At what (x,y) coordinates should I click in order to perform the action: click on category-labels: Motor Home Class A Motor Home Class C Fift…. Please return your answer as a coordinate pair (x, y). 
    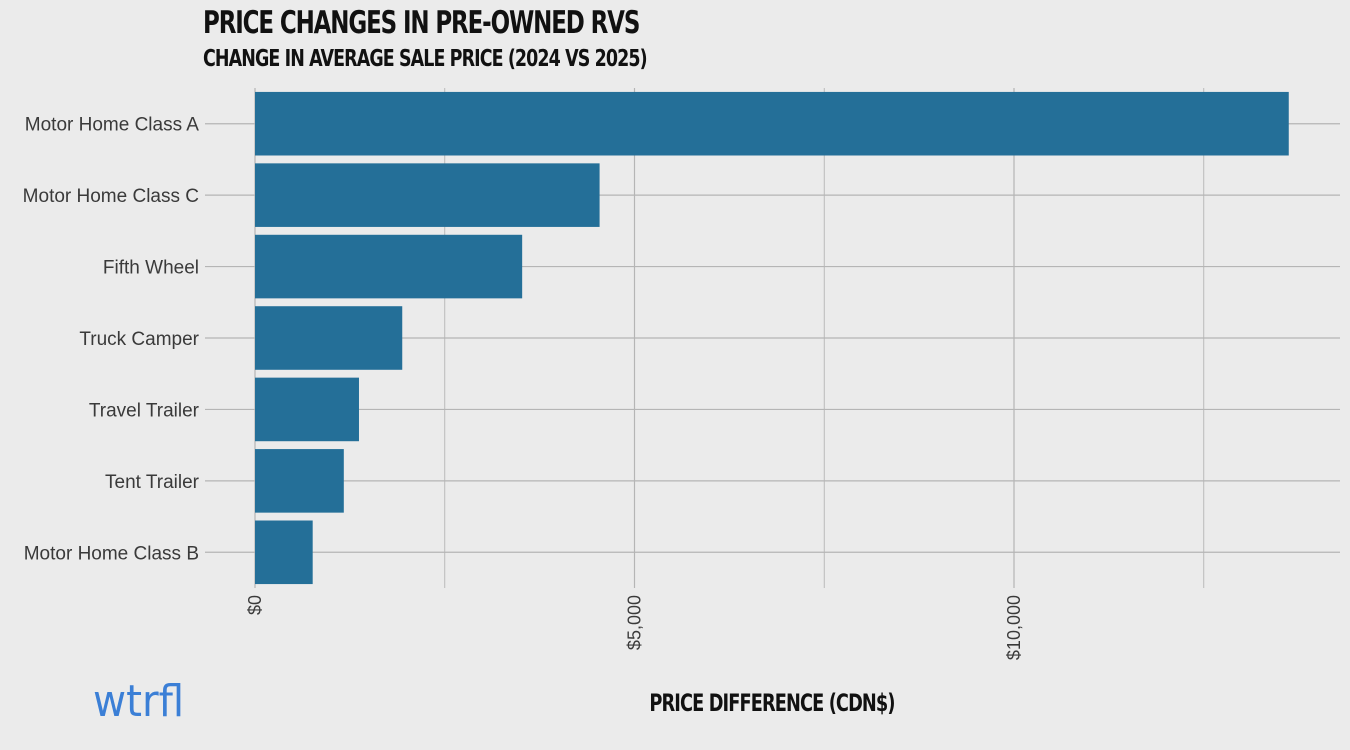
    Looking at the image, I should click on (111, 340).